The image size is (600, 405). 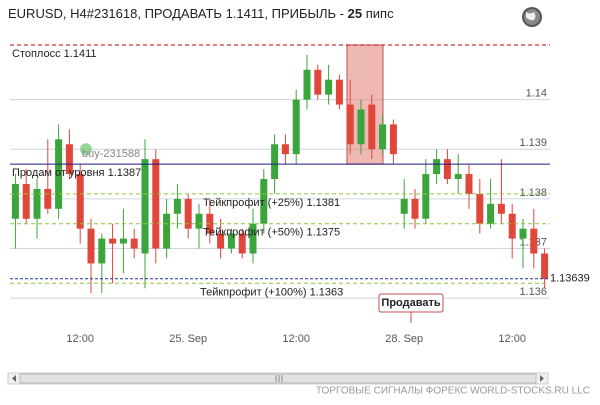 What do you see at coordinates (327, 292) in the screenshot?
I see `level-value: 1.1363` at bounding box center [327, 292].